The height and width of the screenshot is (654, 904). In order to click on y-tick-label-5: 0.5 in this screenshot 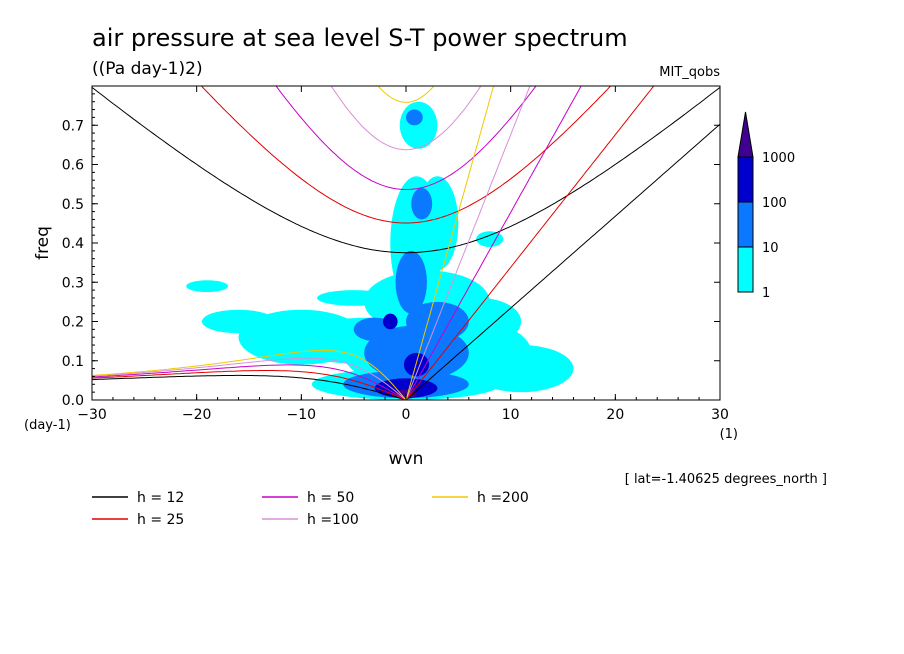, I will do `click(73, 205)`.